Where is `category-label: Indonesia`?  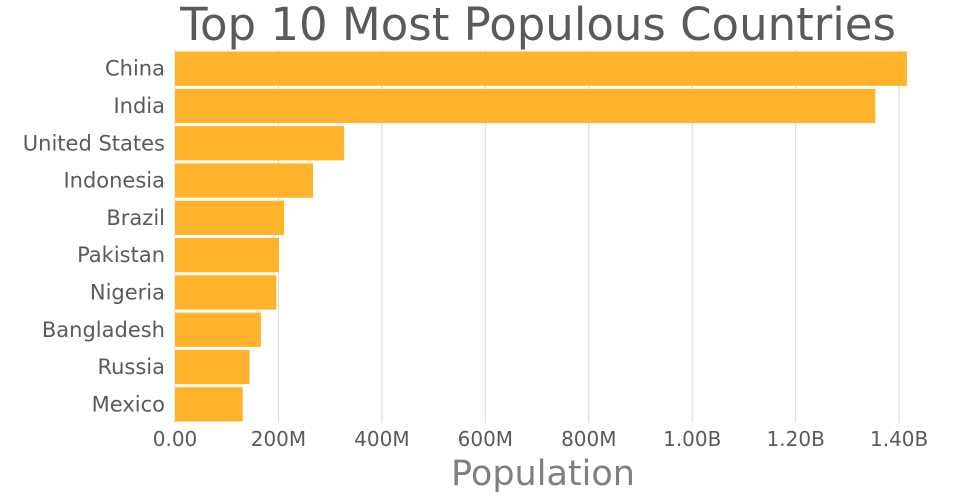
category-label: Indonesia is located at coordinates (114, 181).